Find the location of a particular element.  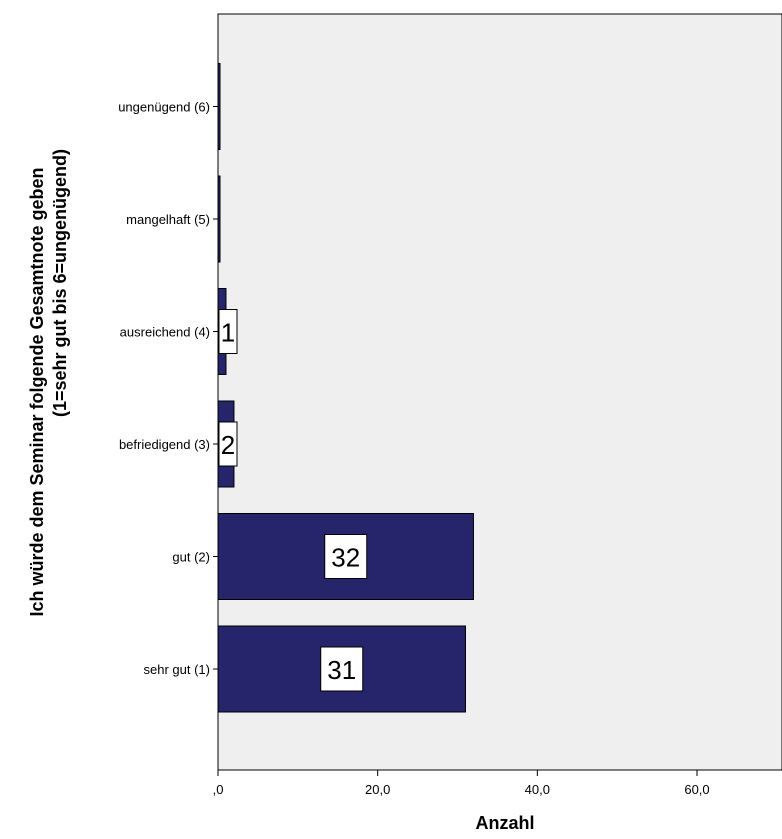

data-label-3: 2 is located at coordinates (228, 445).